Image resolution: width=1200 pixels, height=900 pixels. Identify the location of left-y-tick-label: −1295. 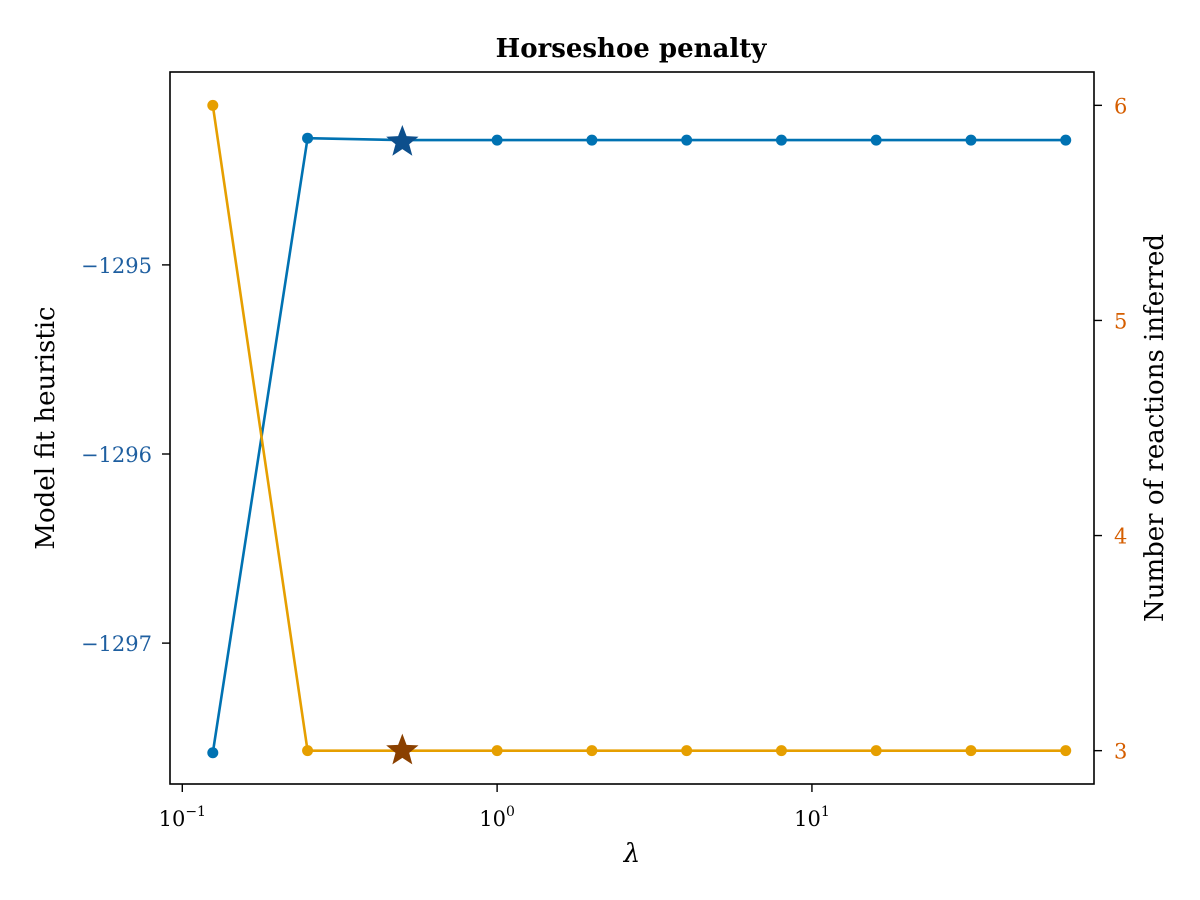
(116, 266).